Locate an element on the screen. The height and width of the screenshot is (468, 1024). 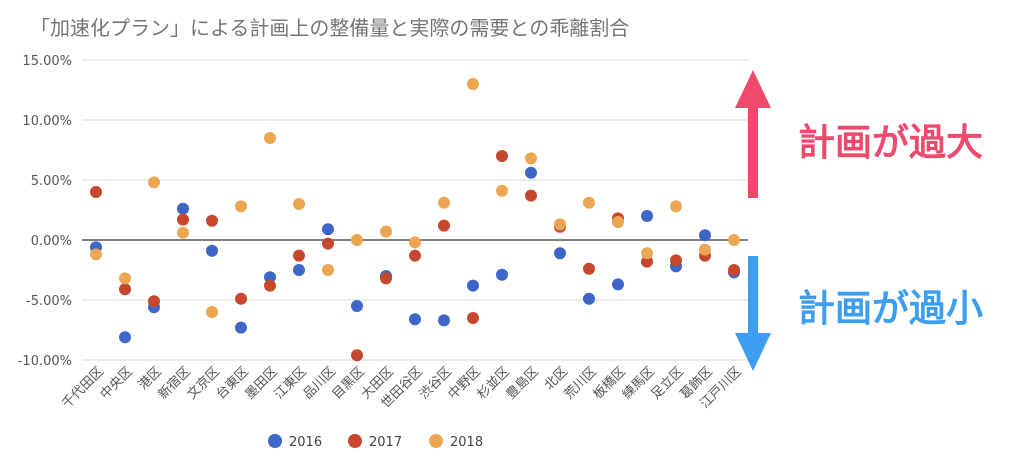
point-2016-練馬区 is located at coordinates (647, 216).